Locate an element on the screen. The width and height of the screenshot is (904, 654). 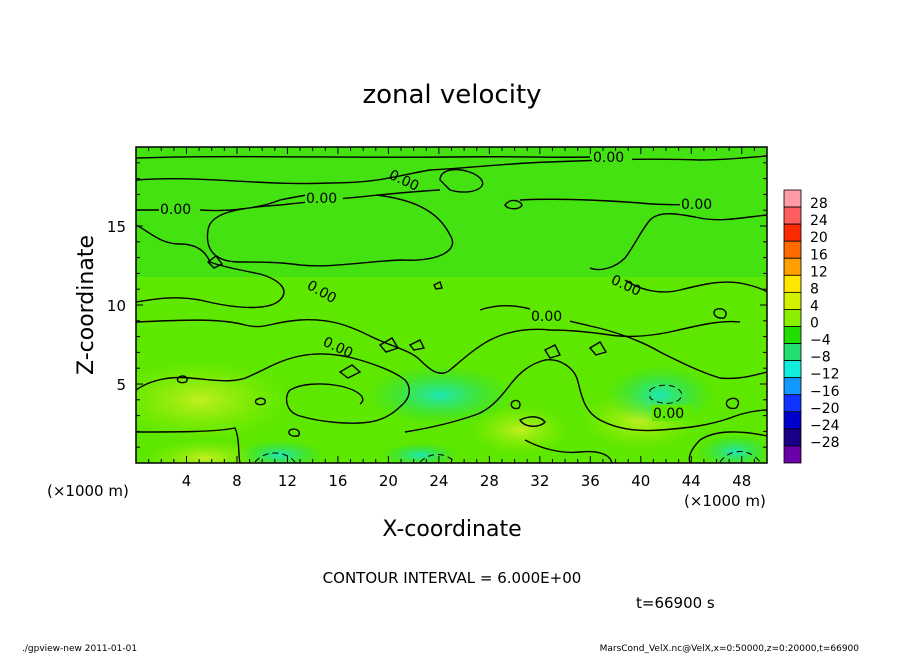
colorbar-label: −28 is located at coordinates (825, 443).